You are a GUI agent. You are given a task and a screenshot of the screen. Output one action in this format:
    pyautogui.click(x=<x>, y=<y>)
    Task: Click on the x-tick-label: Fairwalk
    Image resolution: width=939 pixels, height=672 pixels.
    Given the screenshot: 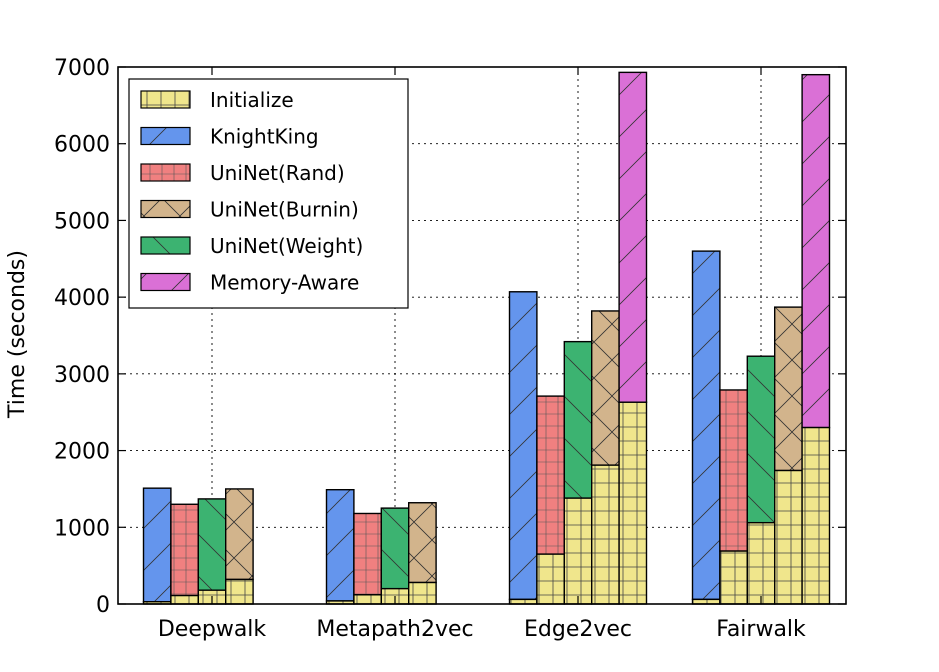 What is the action you would take?
    pyautogui.click(x=761, y=629)
    